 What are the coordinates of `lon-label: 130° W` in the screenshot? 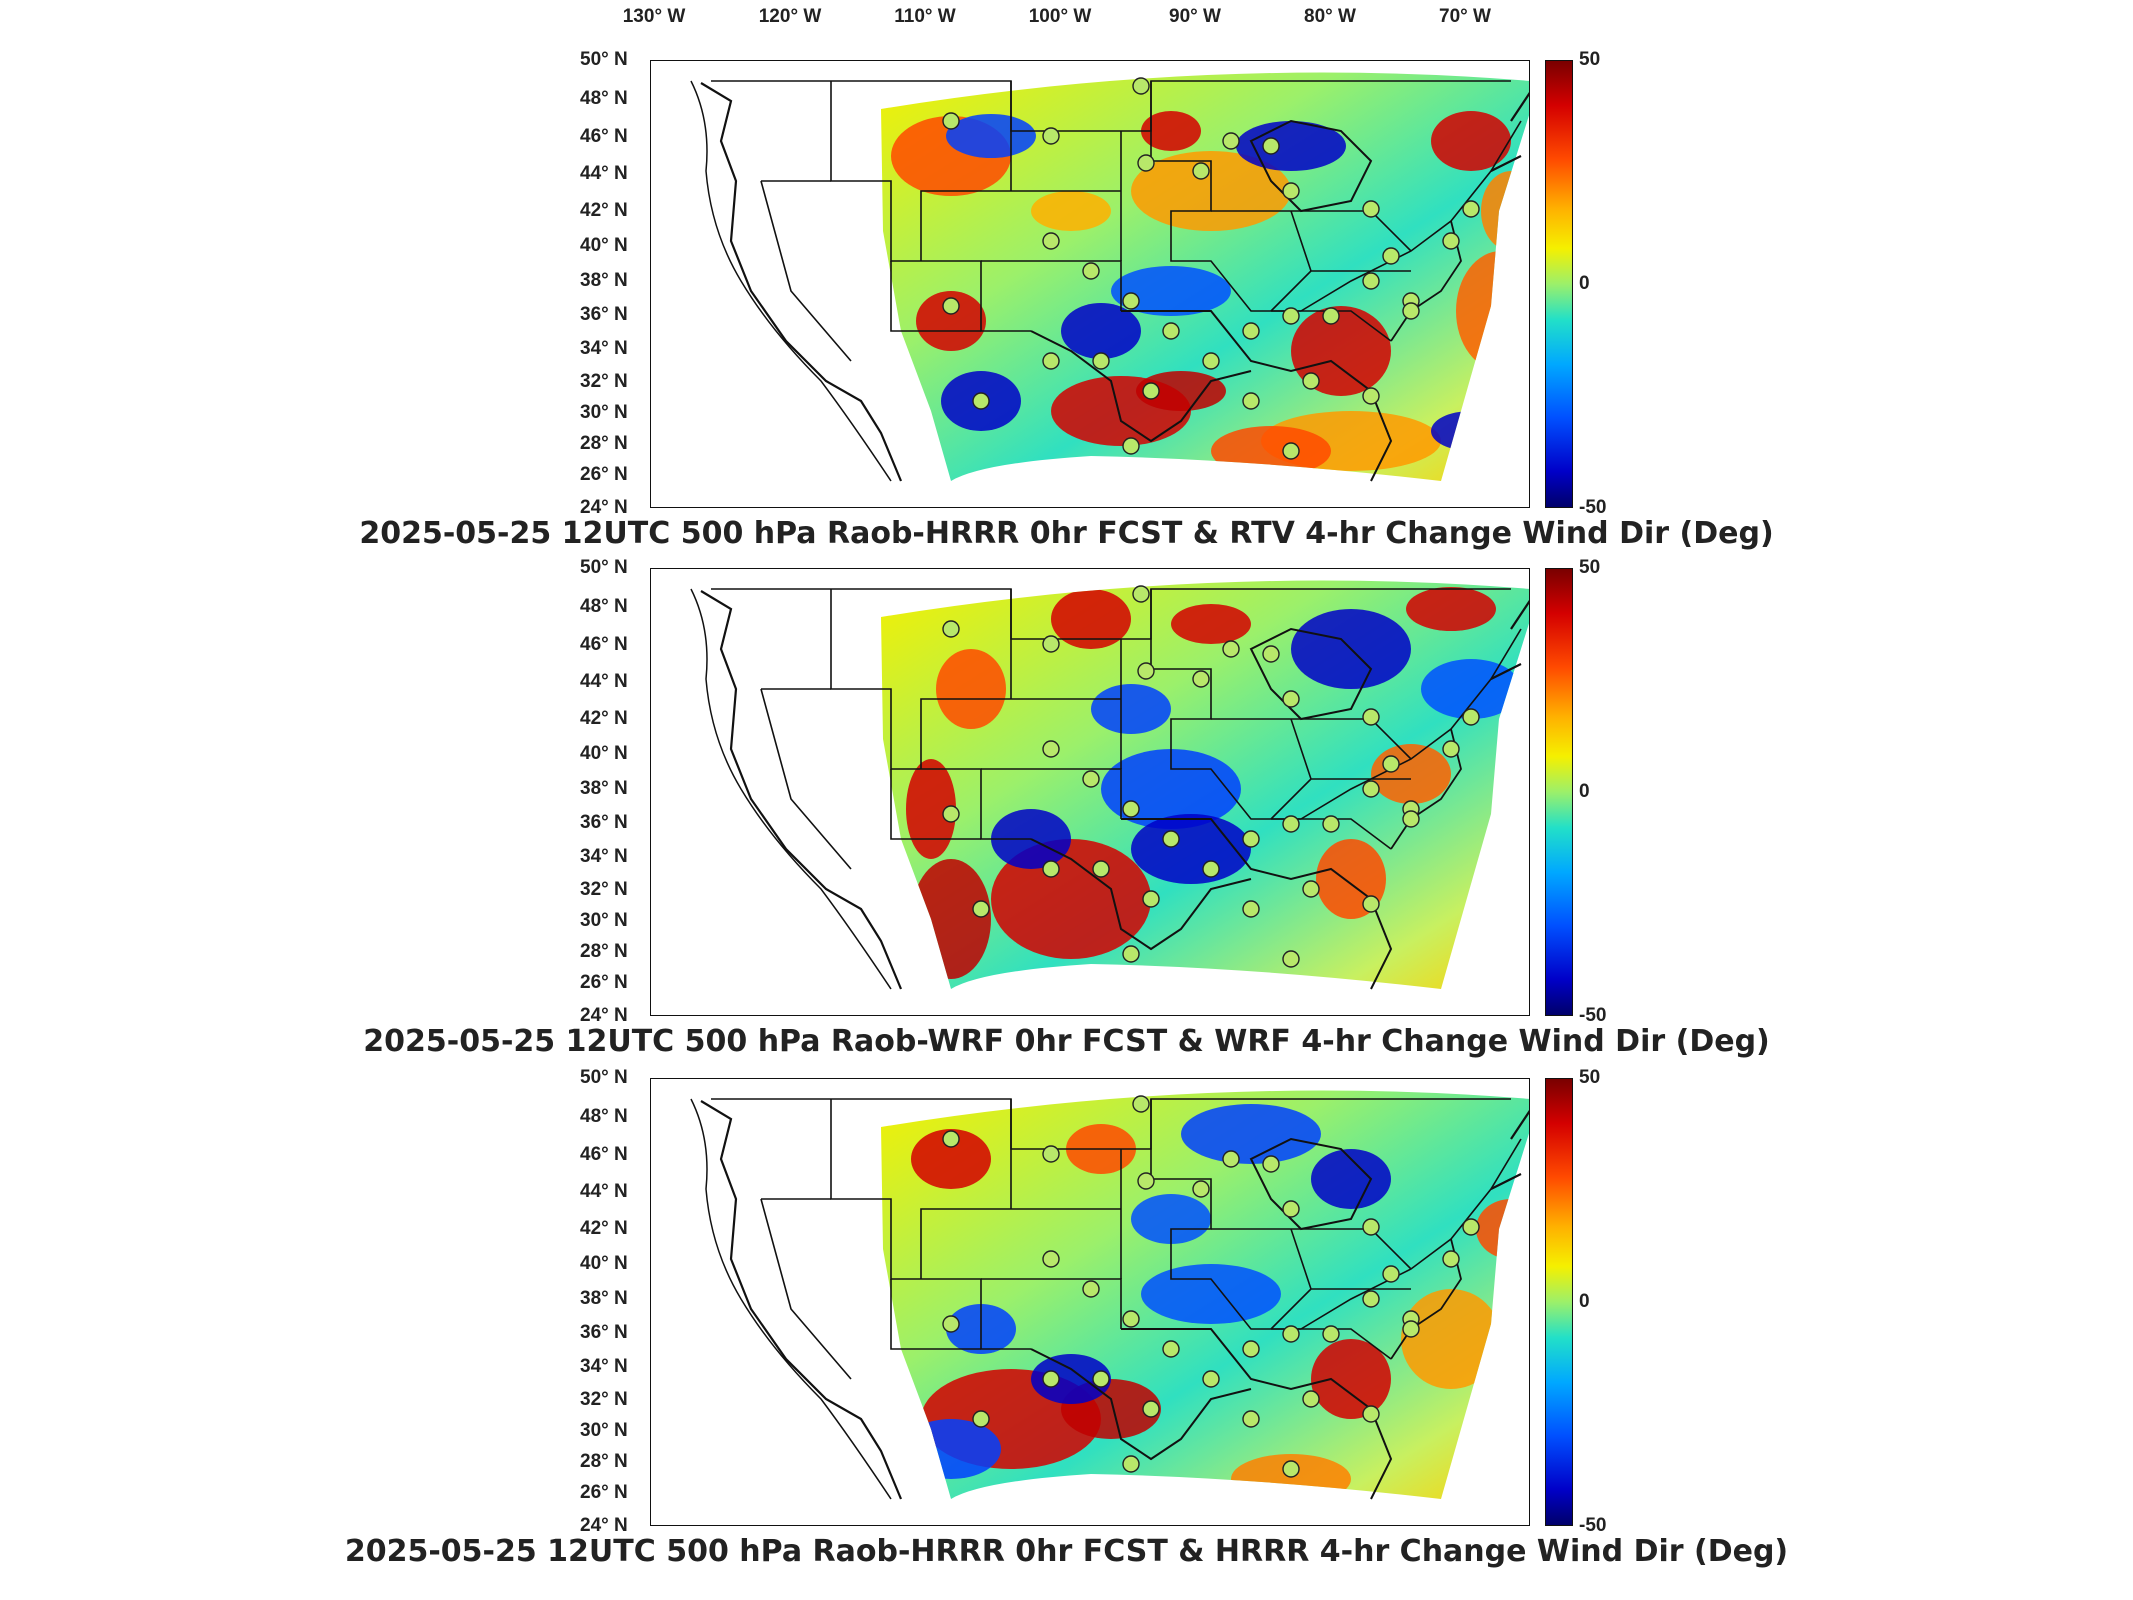 It's located at (654, 16).